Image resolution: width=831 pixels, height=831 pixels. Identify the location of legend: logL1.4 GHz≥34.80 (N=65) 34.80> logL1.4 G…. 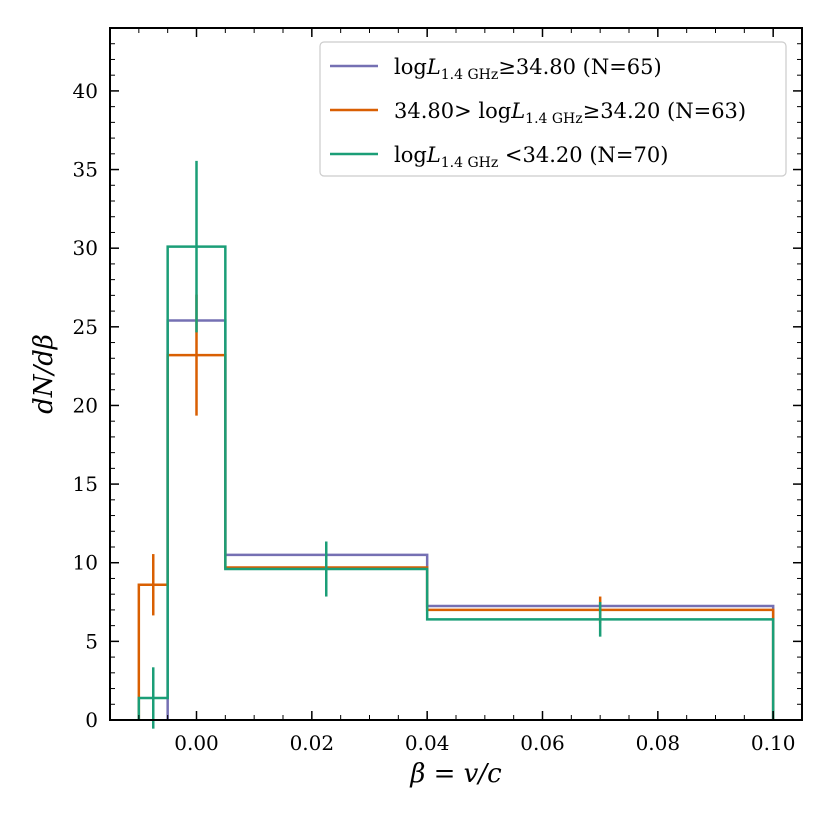
(553, 109).